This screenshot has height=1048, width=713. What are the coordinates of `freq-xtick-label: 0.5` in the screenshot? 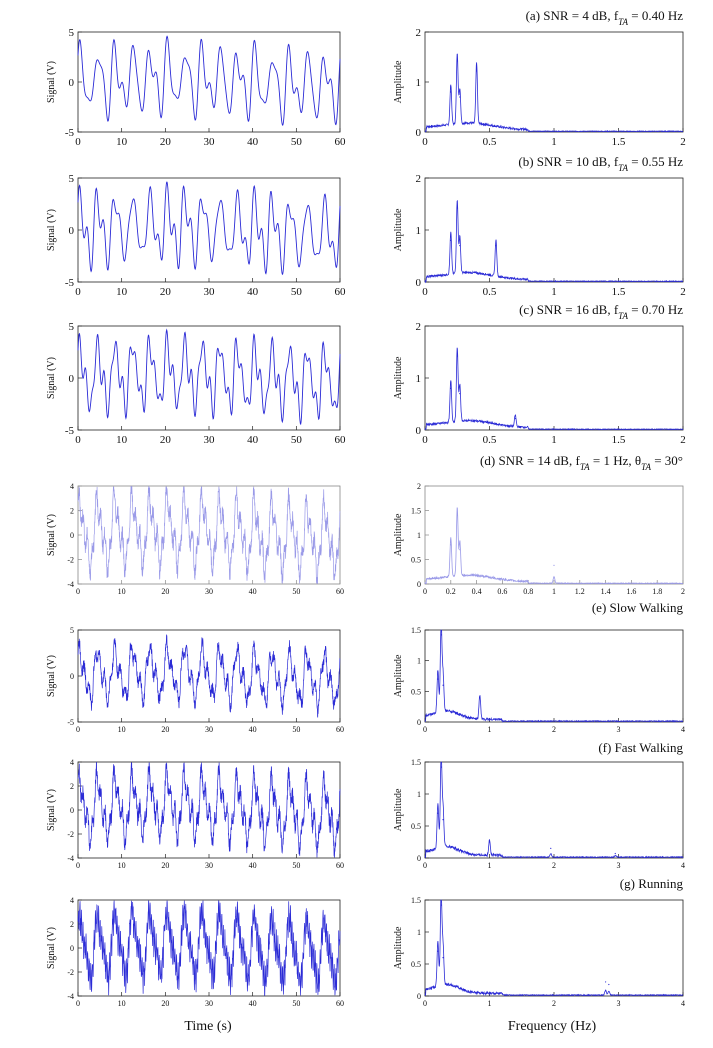 It's located at (490, 292).